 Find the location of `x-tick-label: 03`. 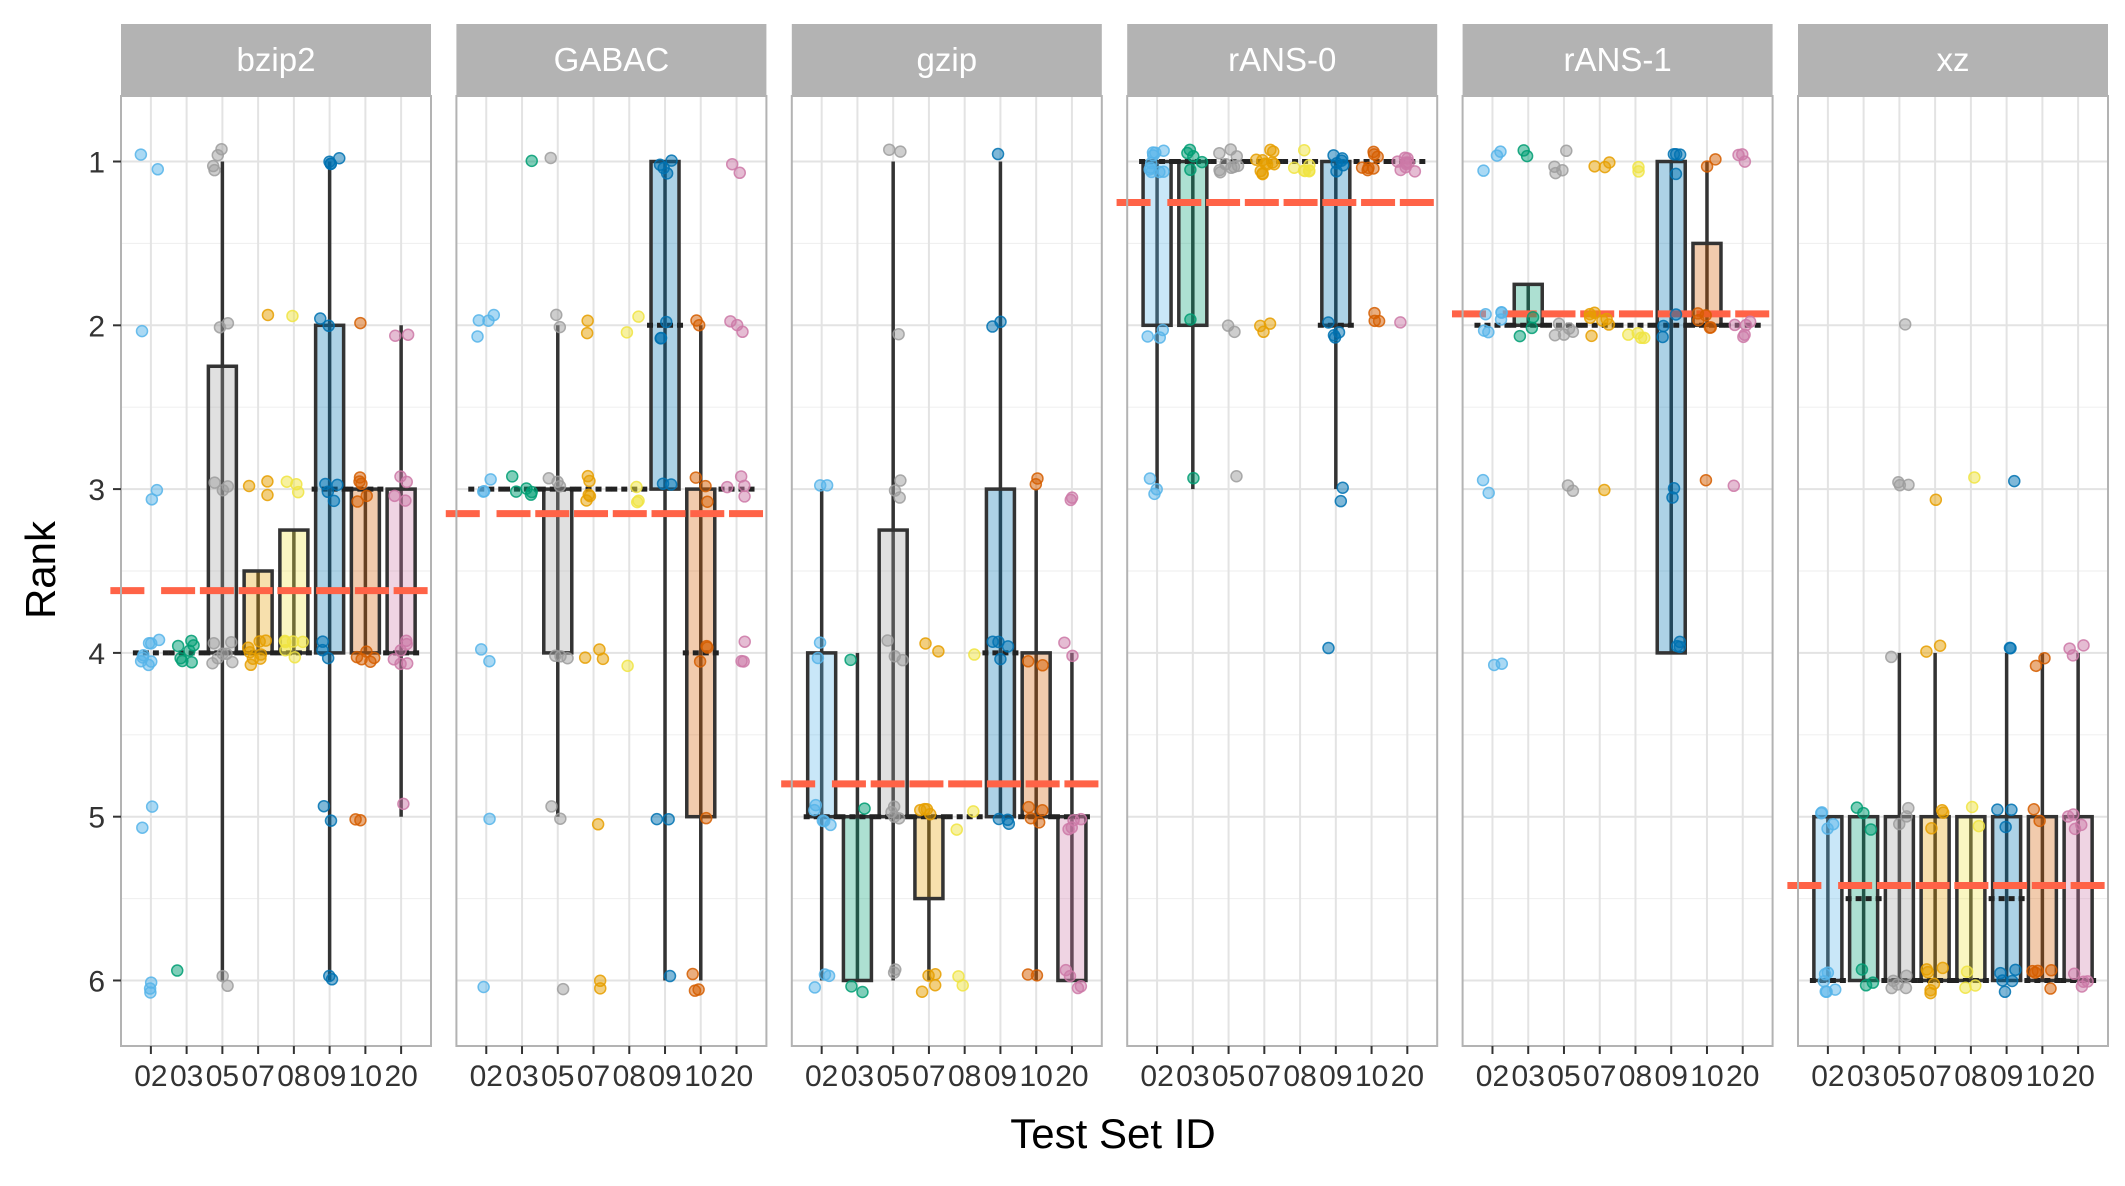

x-tick-label: 03 is located at coordinates (857, 1076).